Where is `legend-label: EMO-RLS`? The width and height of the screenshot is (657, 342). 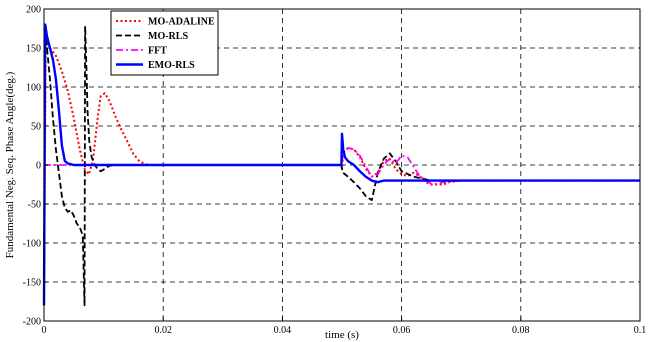
legend-label: EMO-RLS is located at coordinates (171, 65).